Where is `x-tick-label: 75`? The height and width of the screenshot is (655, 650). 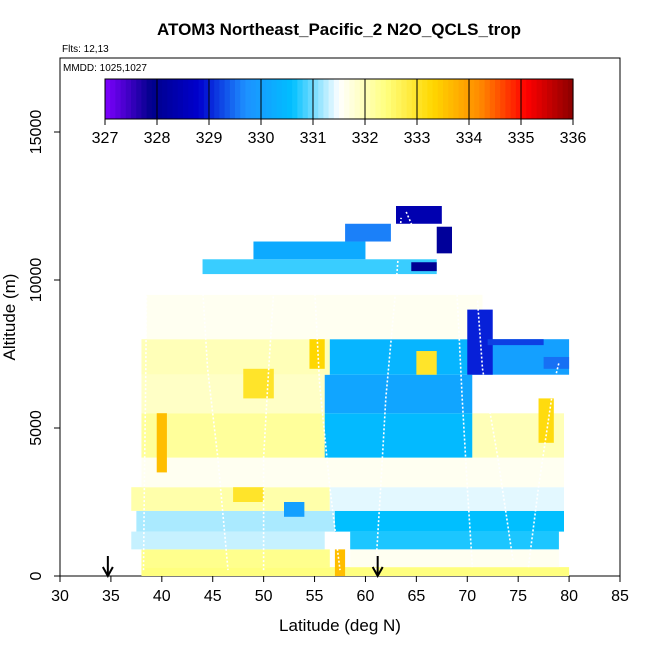
x-tick-label: 75 is located at coordinates (518, 596).